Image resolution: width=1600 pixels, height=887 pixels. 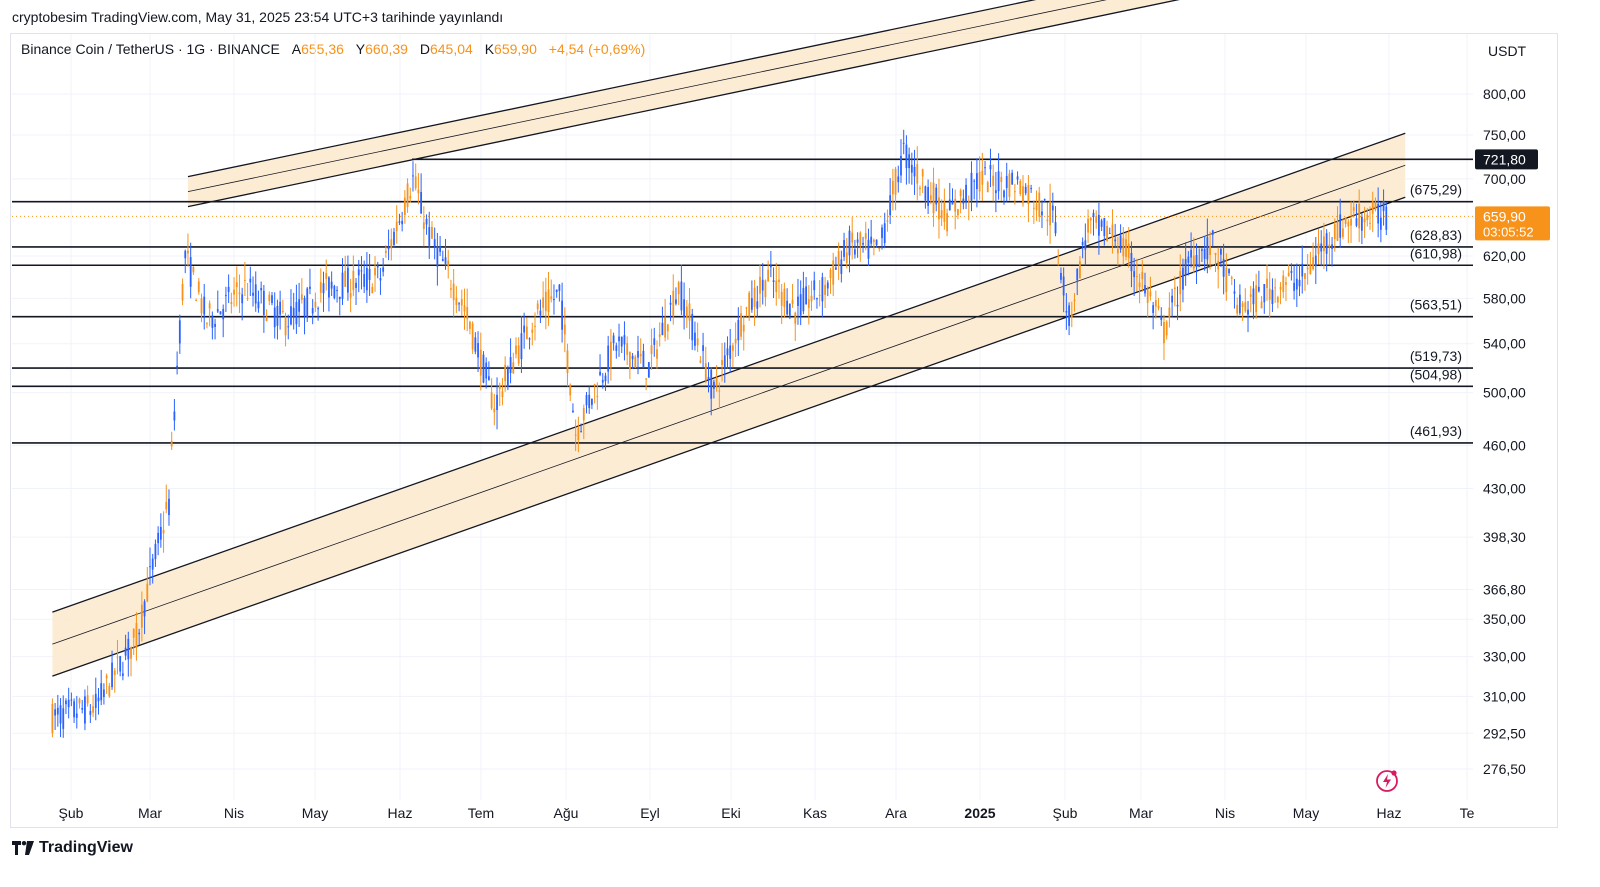 I want to click on flash-icon, so click(x=1387, y=781).